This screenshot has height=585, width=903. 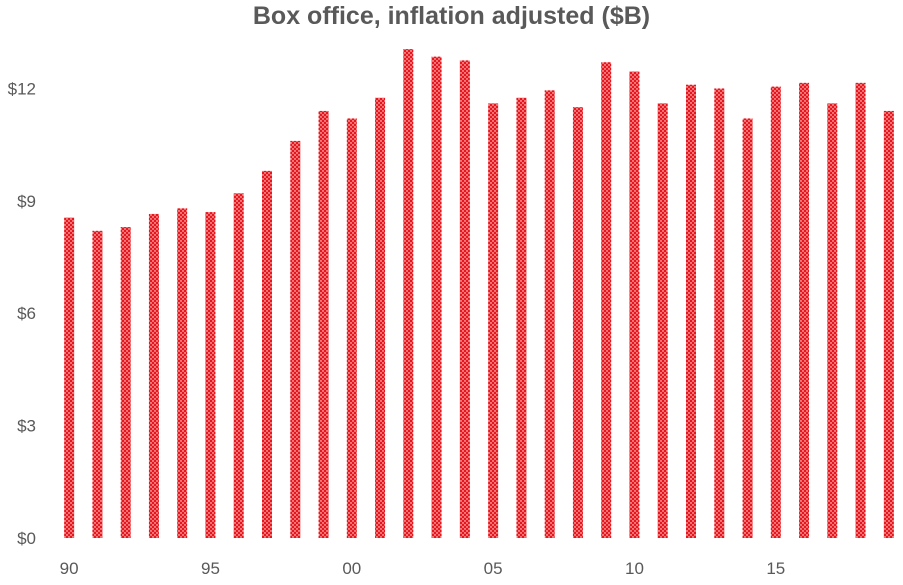 I want to click on y-tick-label: $3, so click(x=26, y=426).